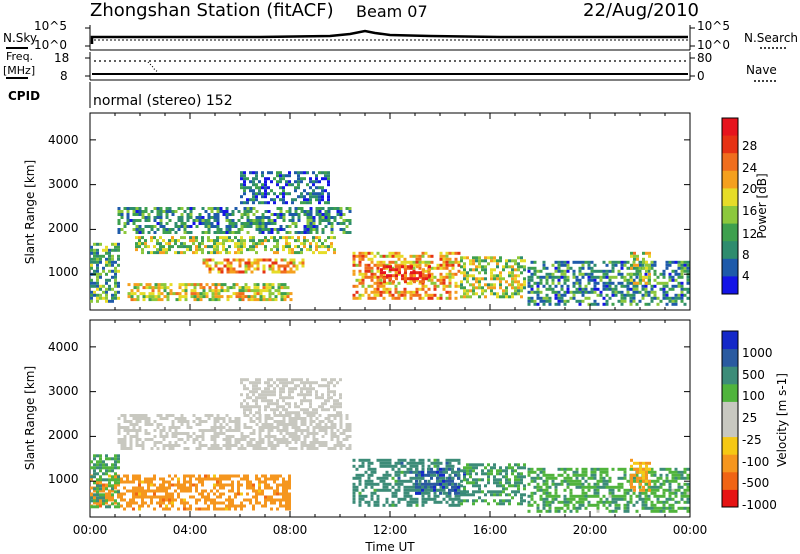  I want to click on freq-unit: [MHz], so click(19, 70).